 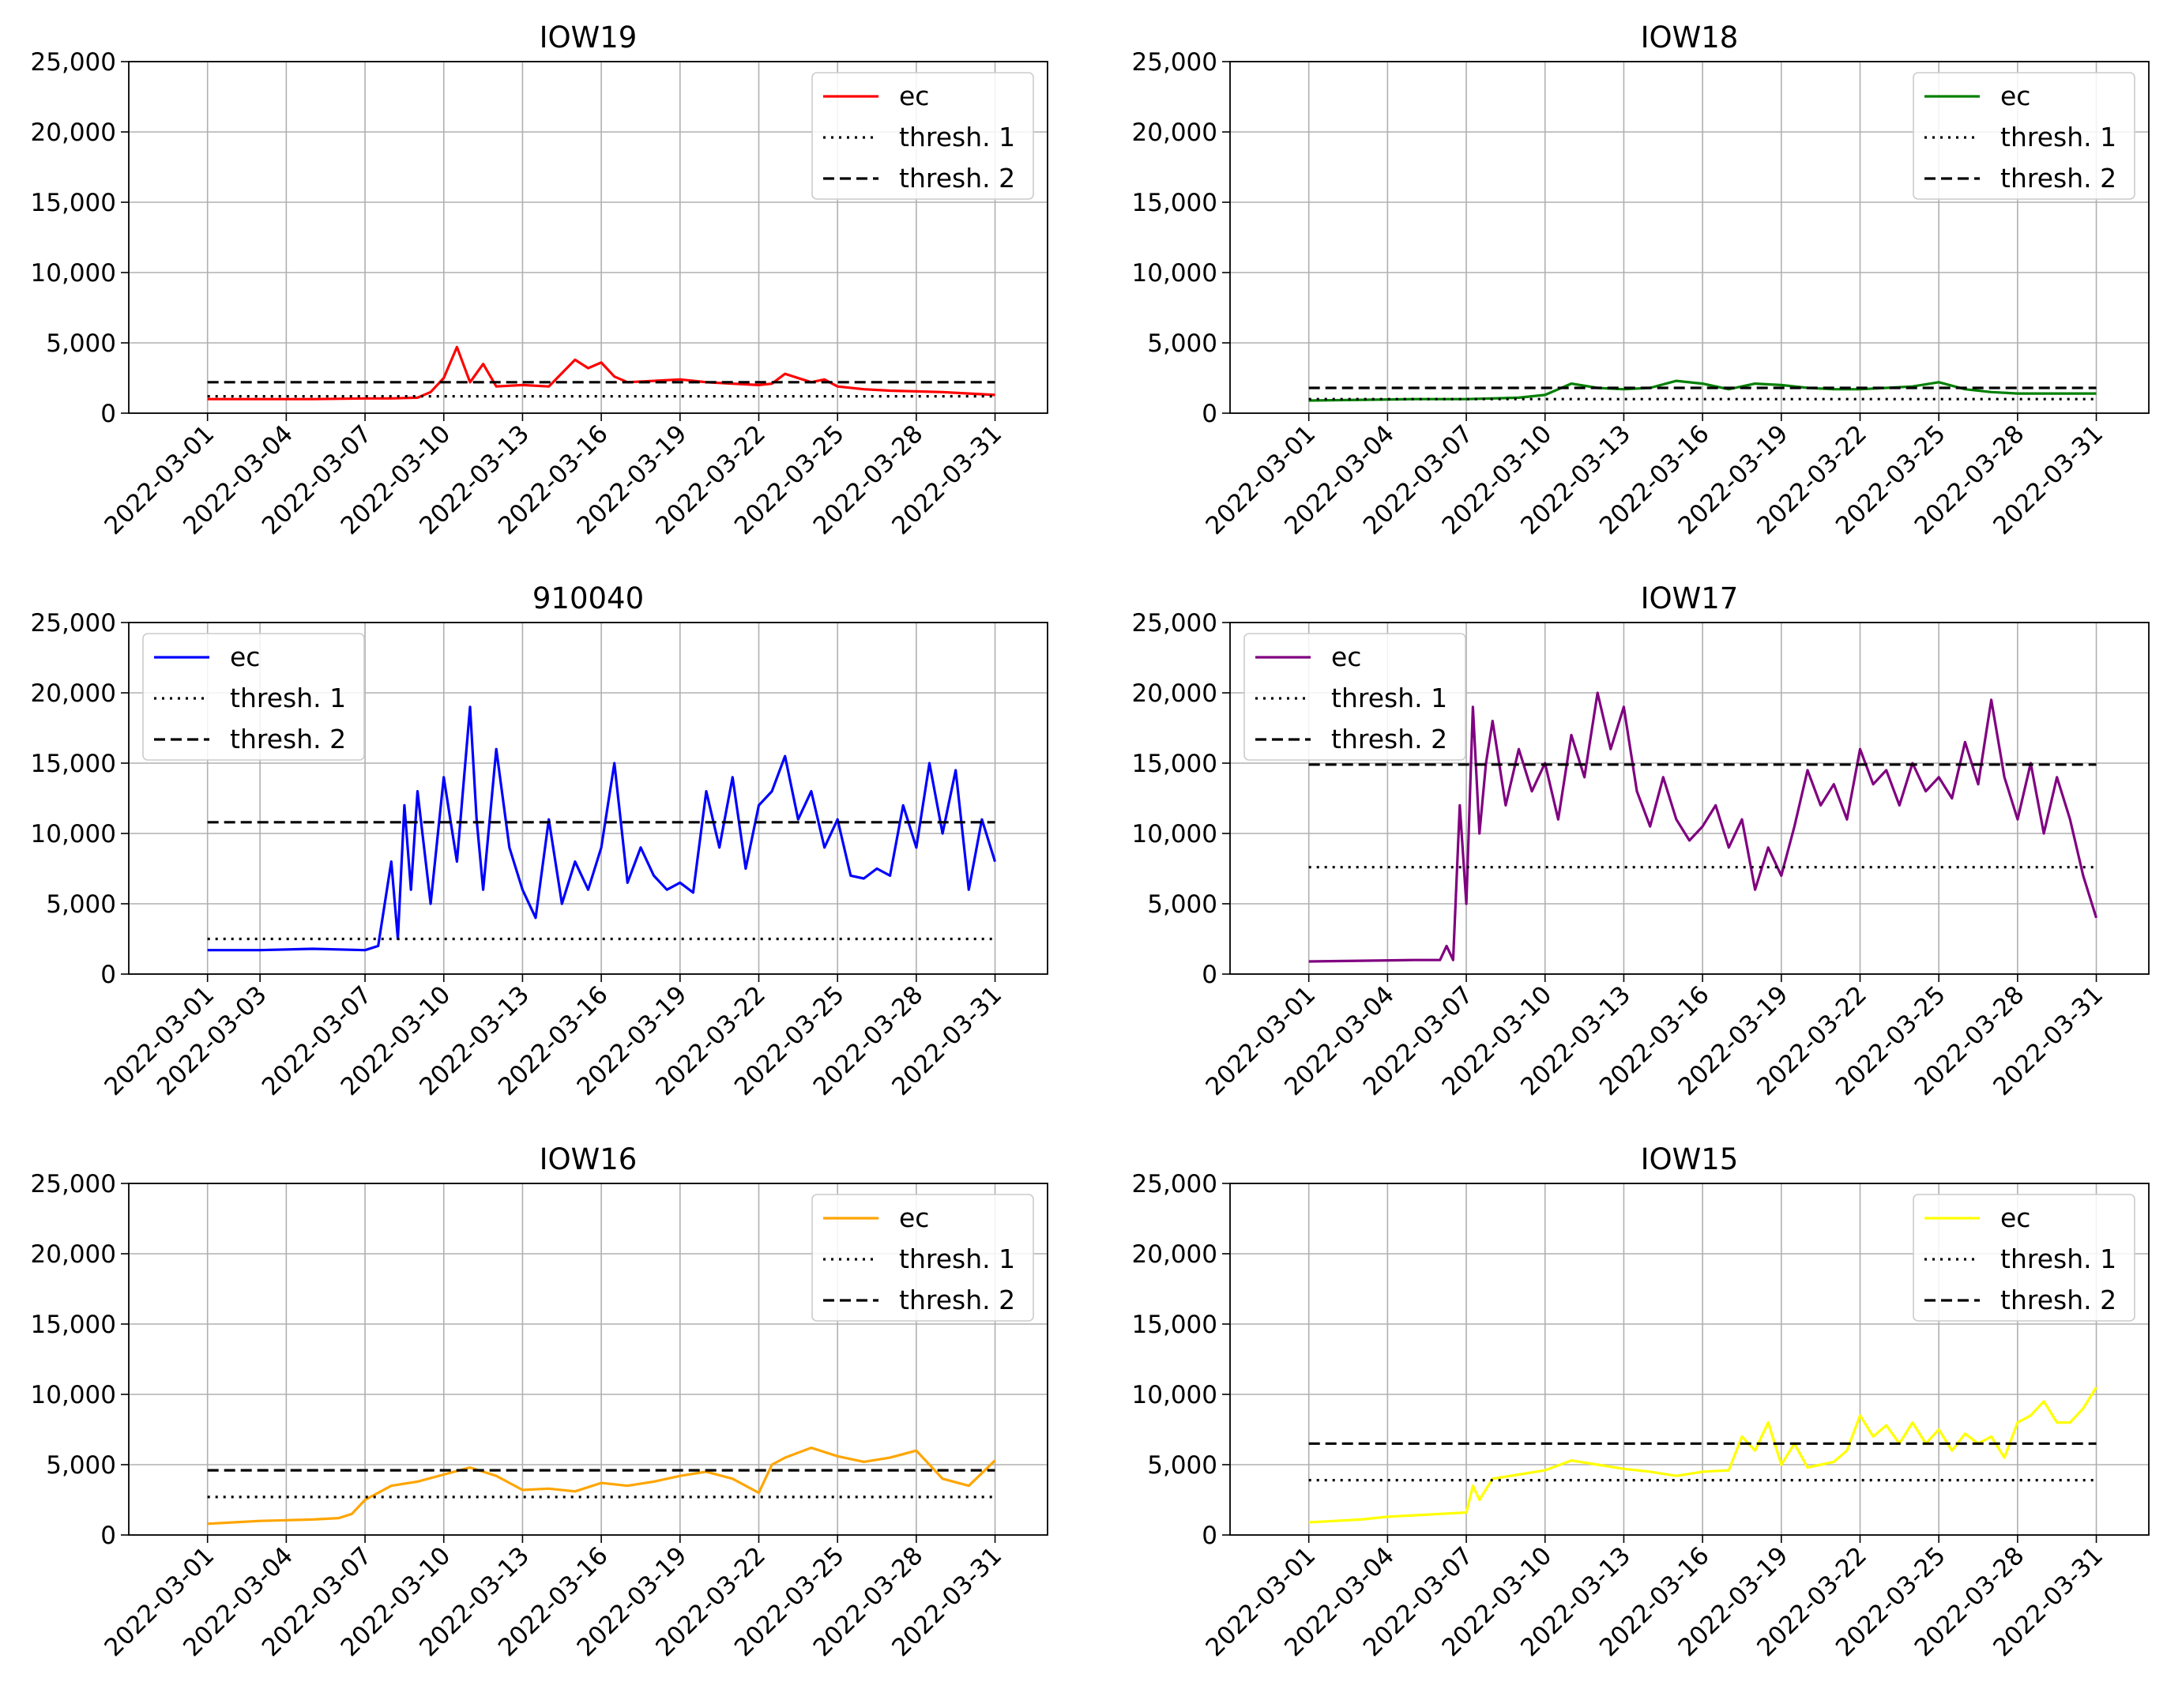 I want to click on chart-title: IOW19, so click(x=589, y=38).